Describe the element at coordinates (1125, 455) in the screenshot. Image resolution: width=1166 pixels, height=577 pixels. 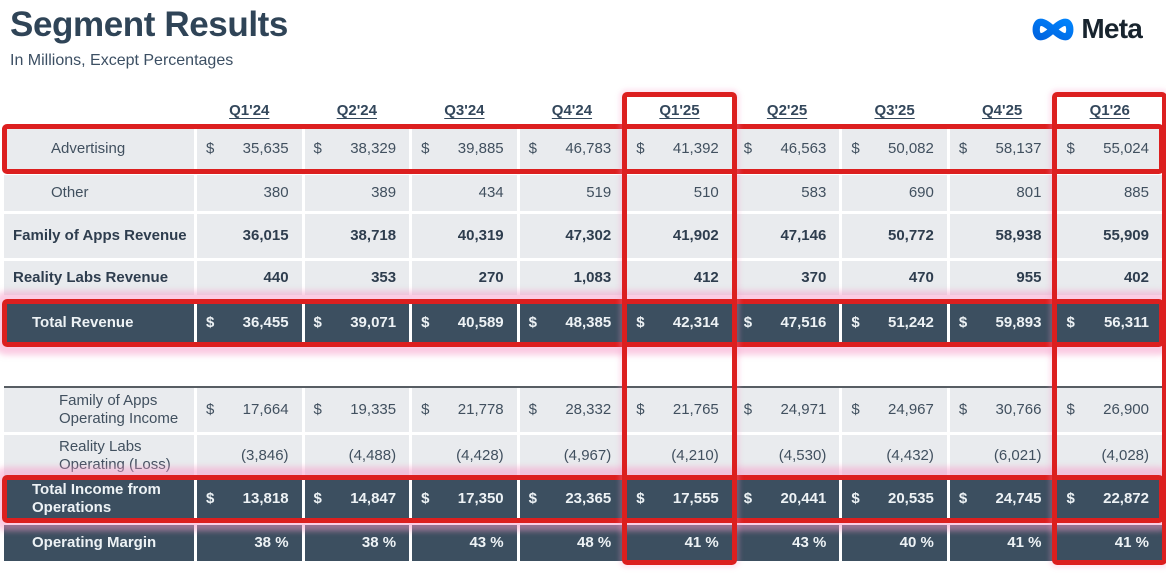
I see `cell-value: (4,028)` at that location.